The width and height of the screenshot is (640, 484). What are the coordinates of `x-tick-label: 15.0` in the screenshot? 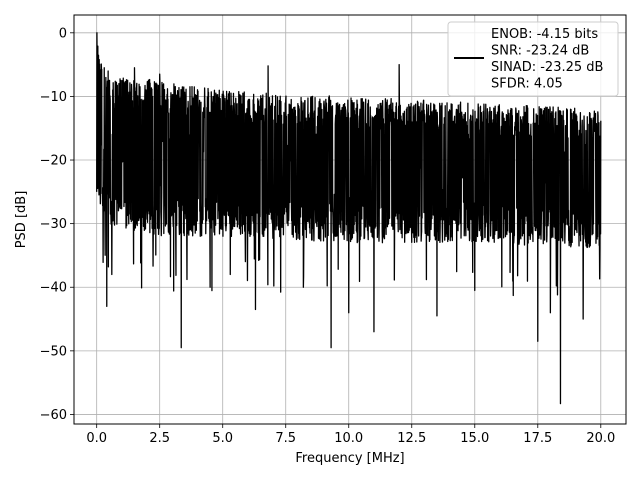 It's located at (474, 438).